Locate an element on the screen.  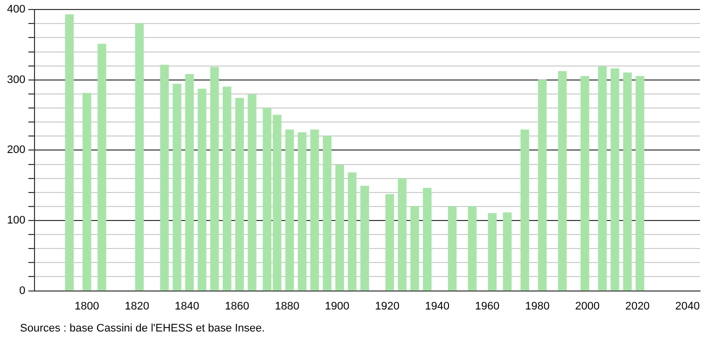
x-tick-label: 2000 is located at coordinates (587, 306).